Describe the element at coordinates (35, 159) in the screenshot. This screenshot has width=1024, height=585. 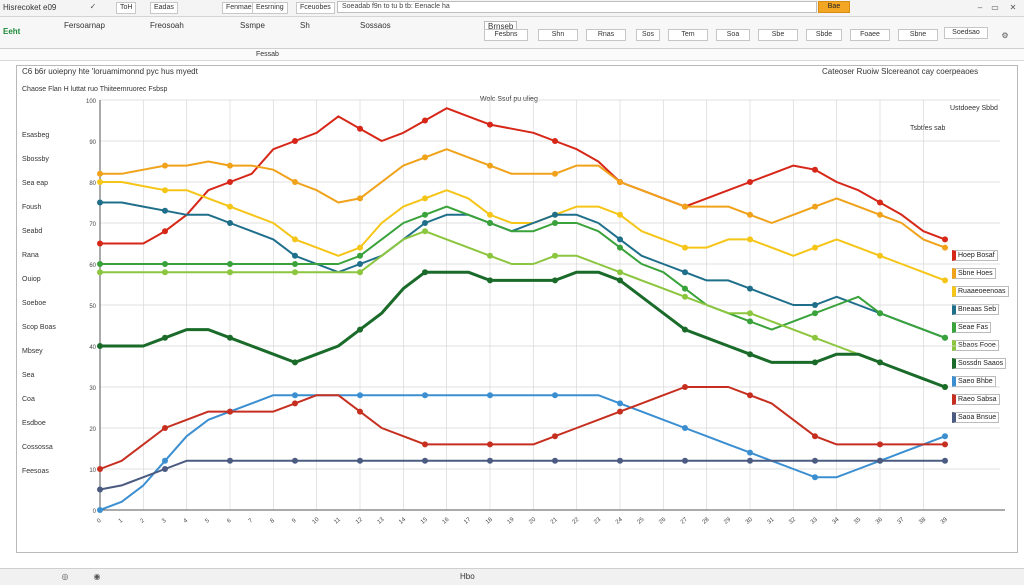
I see `category-label: Sbossby` at that location.